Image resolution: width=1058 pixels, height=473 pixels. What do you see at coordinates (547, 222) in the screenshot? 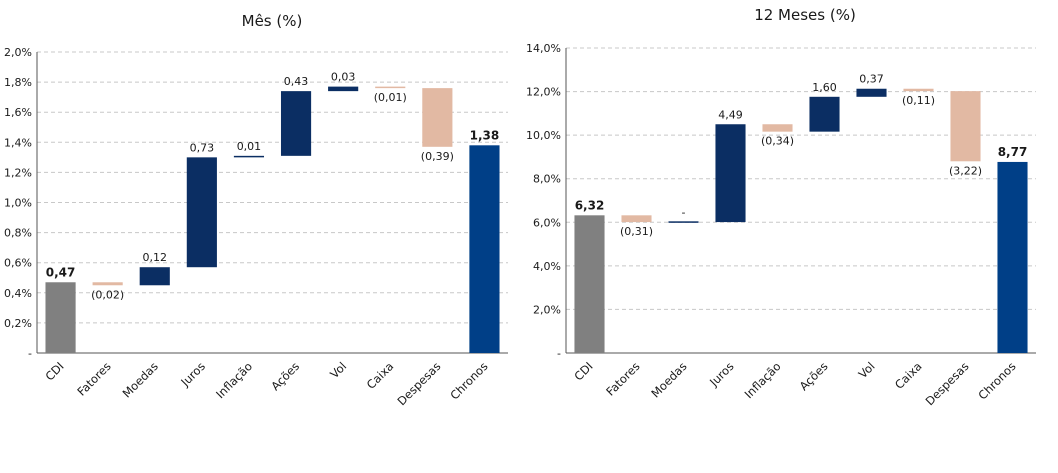
I see `y-tick-label: 6,0%` at bounding box center [547, 222].